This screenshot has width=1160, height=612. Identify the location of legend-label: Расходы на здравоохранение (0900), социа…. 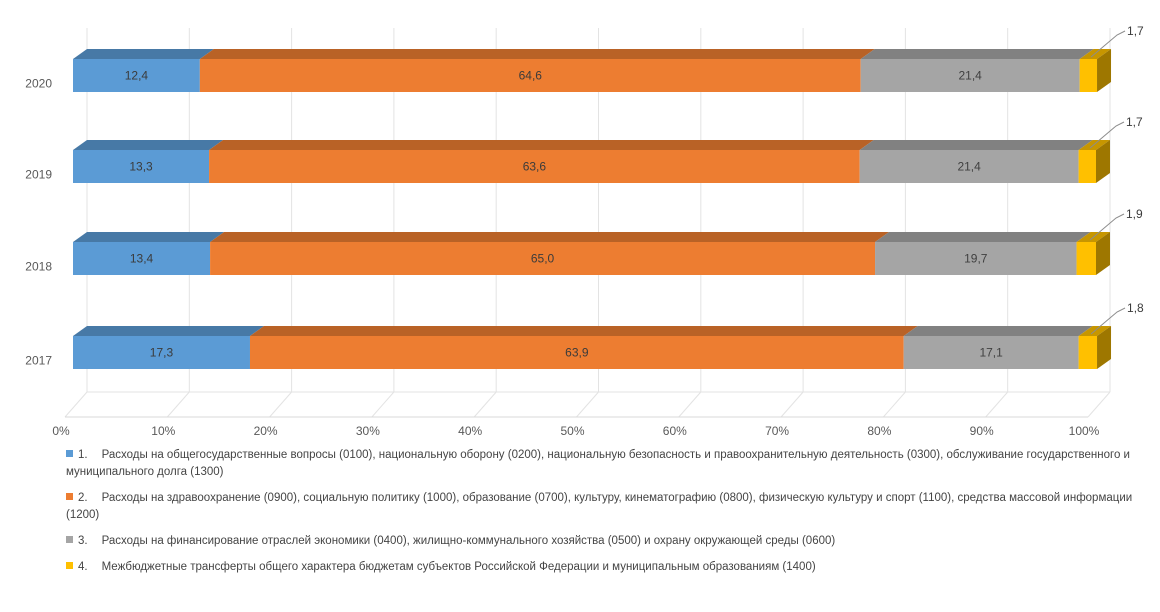
(599, 506).